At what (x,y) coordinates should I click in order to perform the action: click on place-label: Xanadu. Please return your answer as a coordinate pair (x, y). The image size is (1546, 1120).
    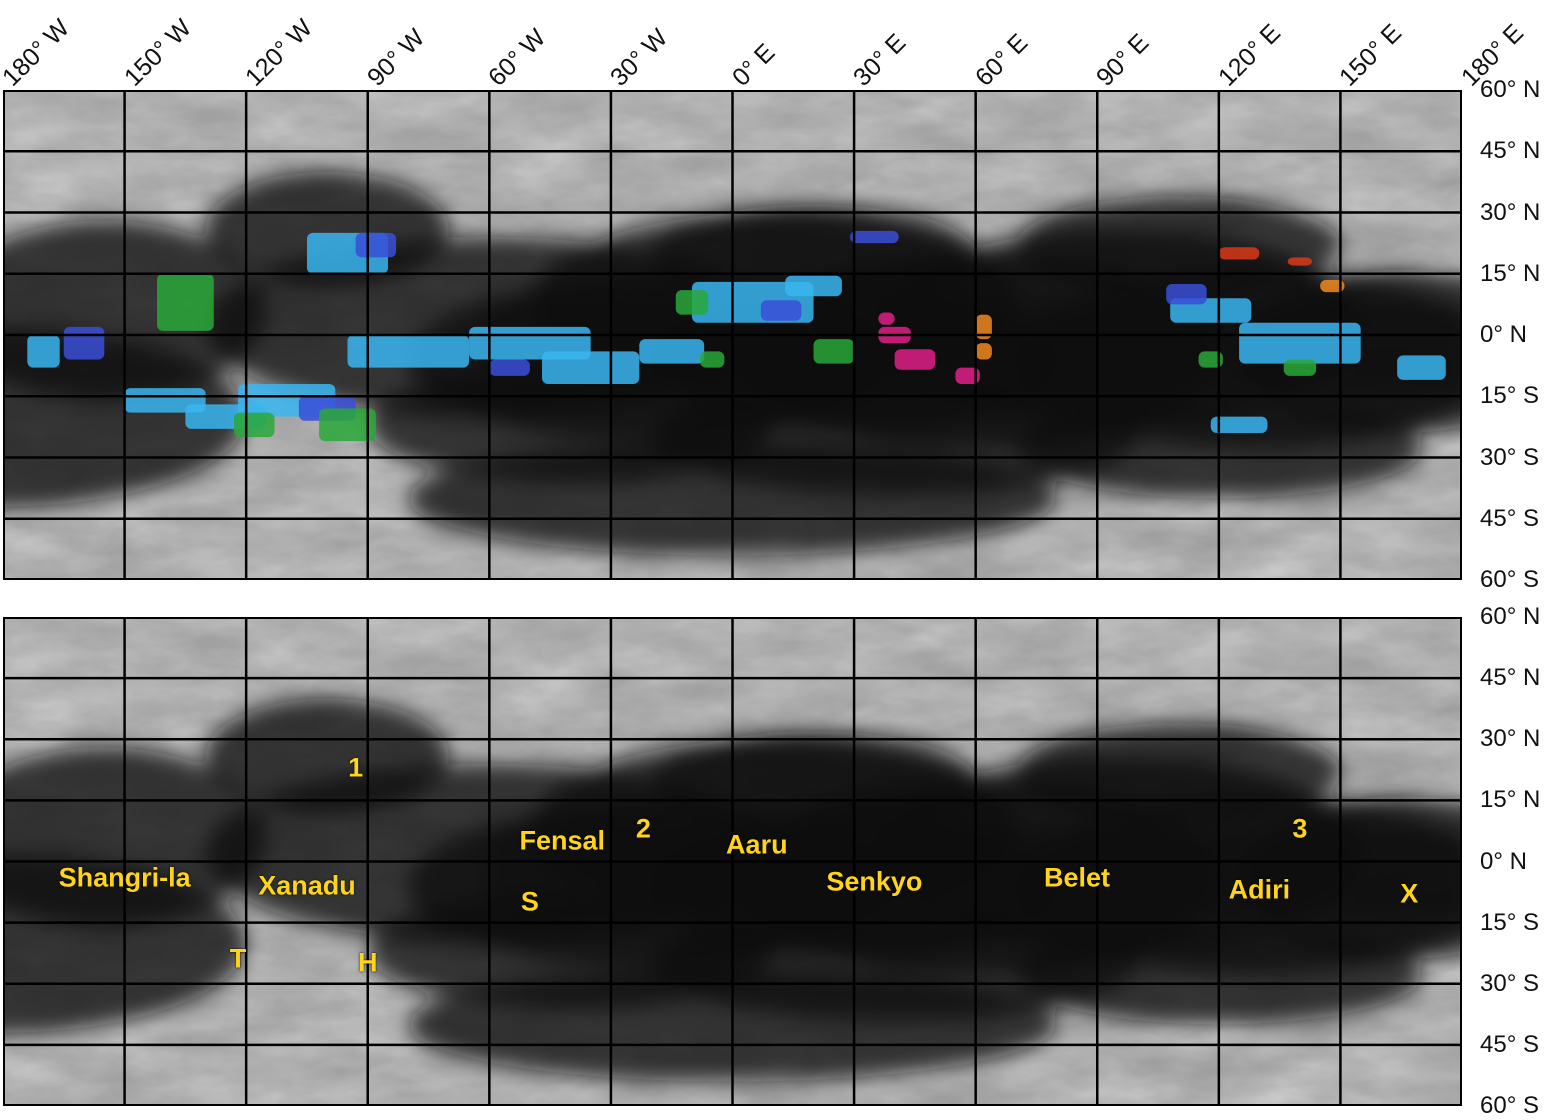
    Looking at the image, I should click on (307, 885).